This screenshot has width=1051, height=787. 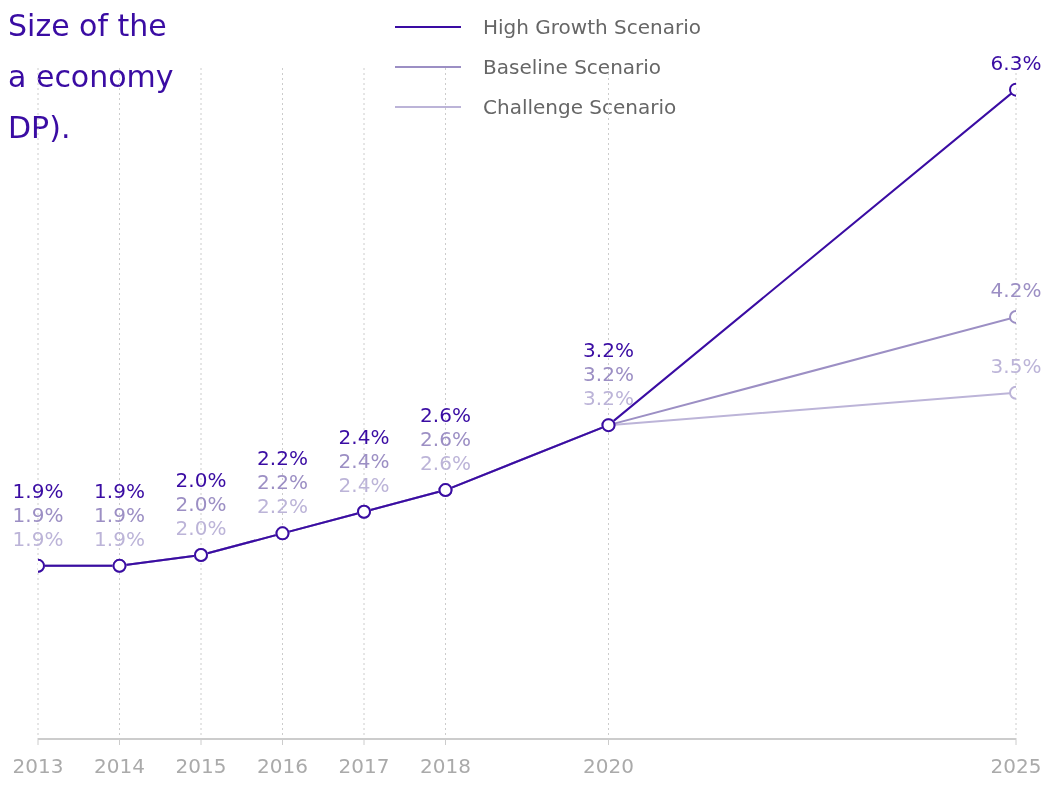 I want to click on data-label: 3.5%, so click(x=1016, y=365).